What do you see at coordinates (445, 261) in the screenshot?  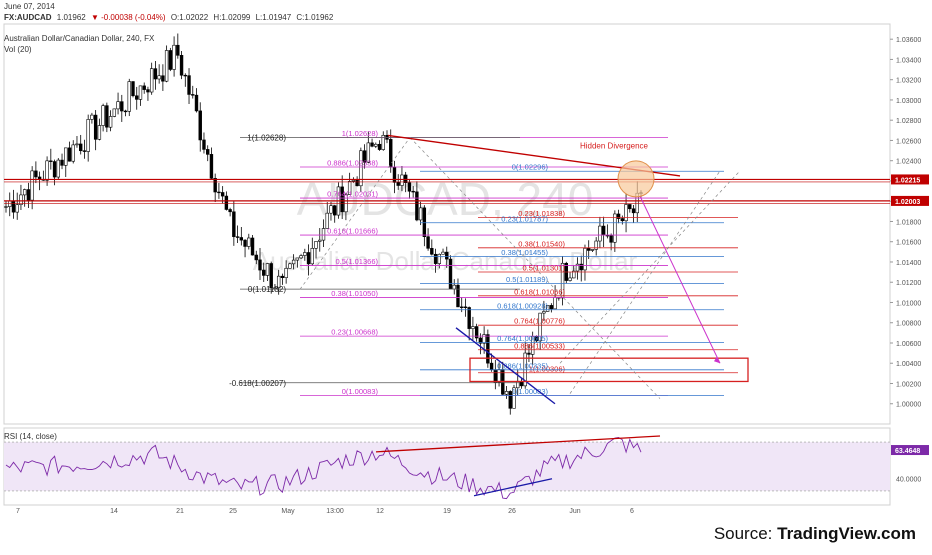 I see `watermark-name: Australian Dollar/Canadian Dollar` at bounding box center [445, 261].